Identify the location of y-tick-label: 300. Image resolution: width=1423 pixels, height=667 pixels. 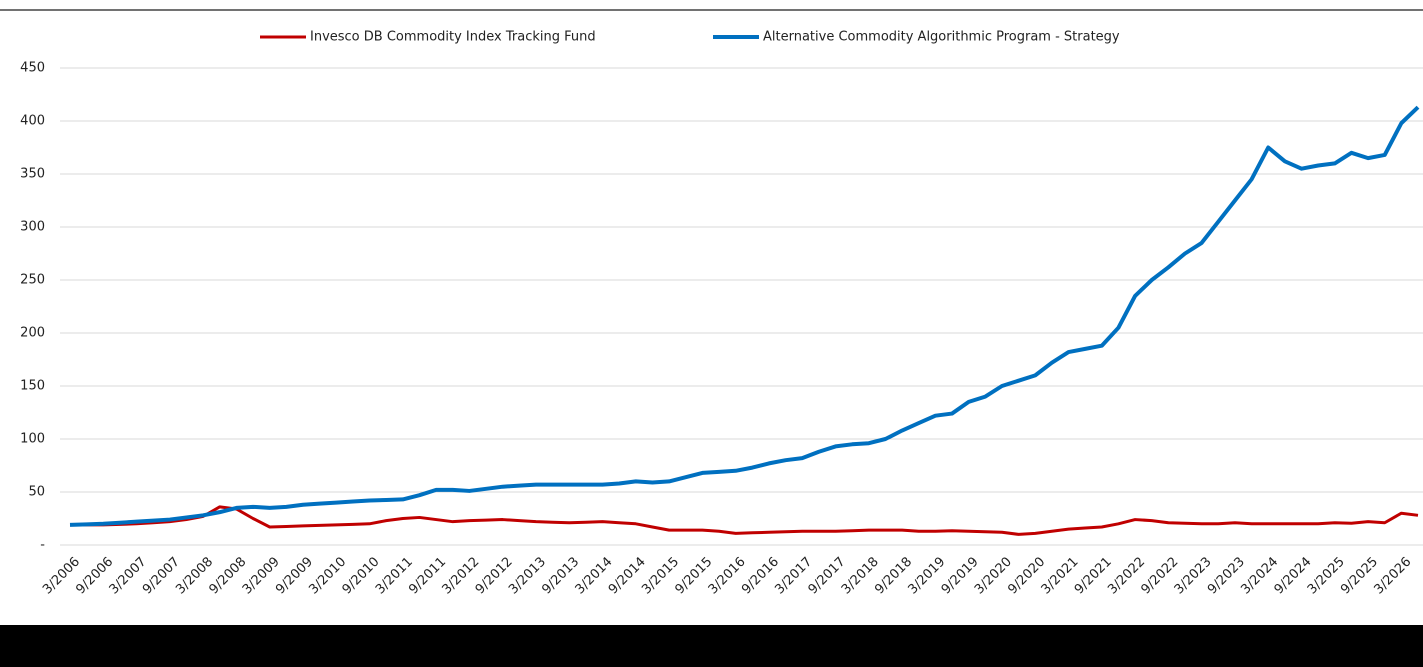
(32, 227).